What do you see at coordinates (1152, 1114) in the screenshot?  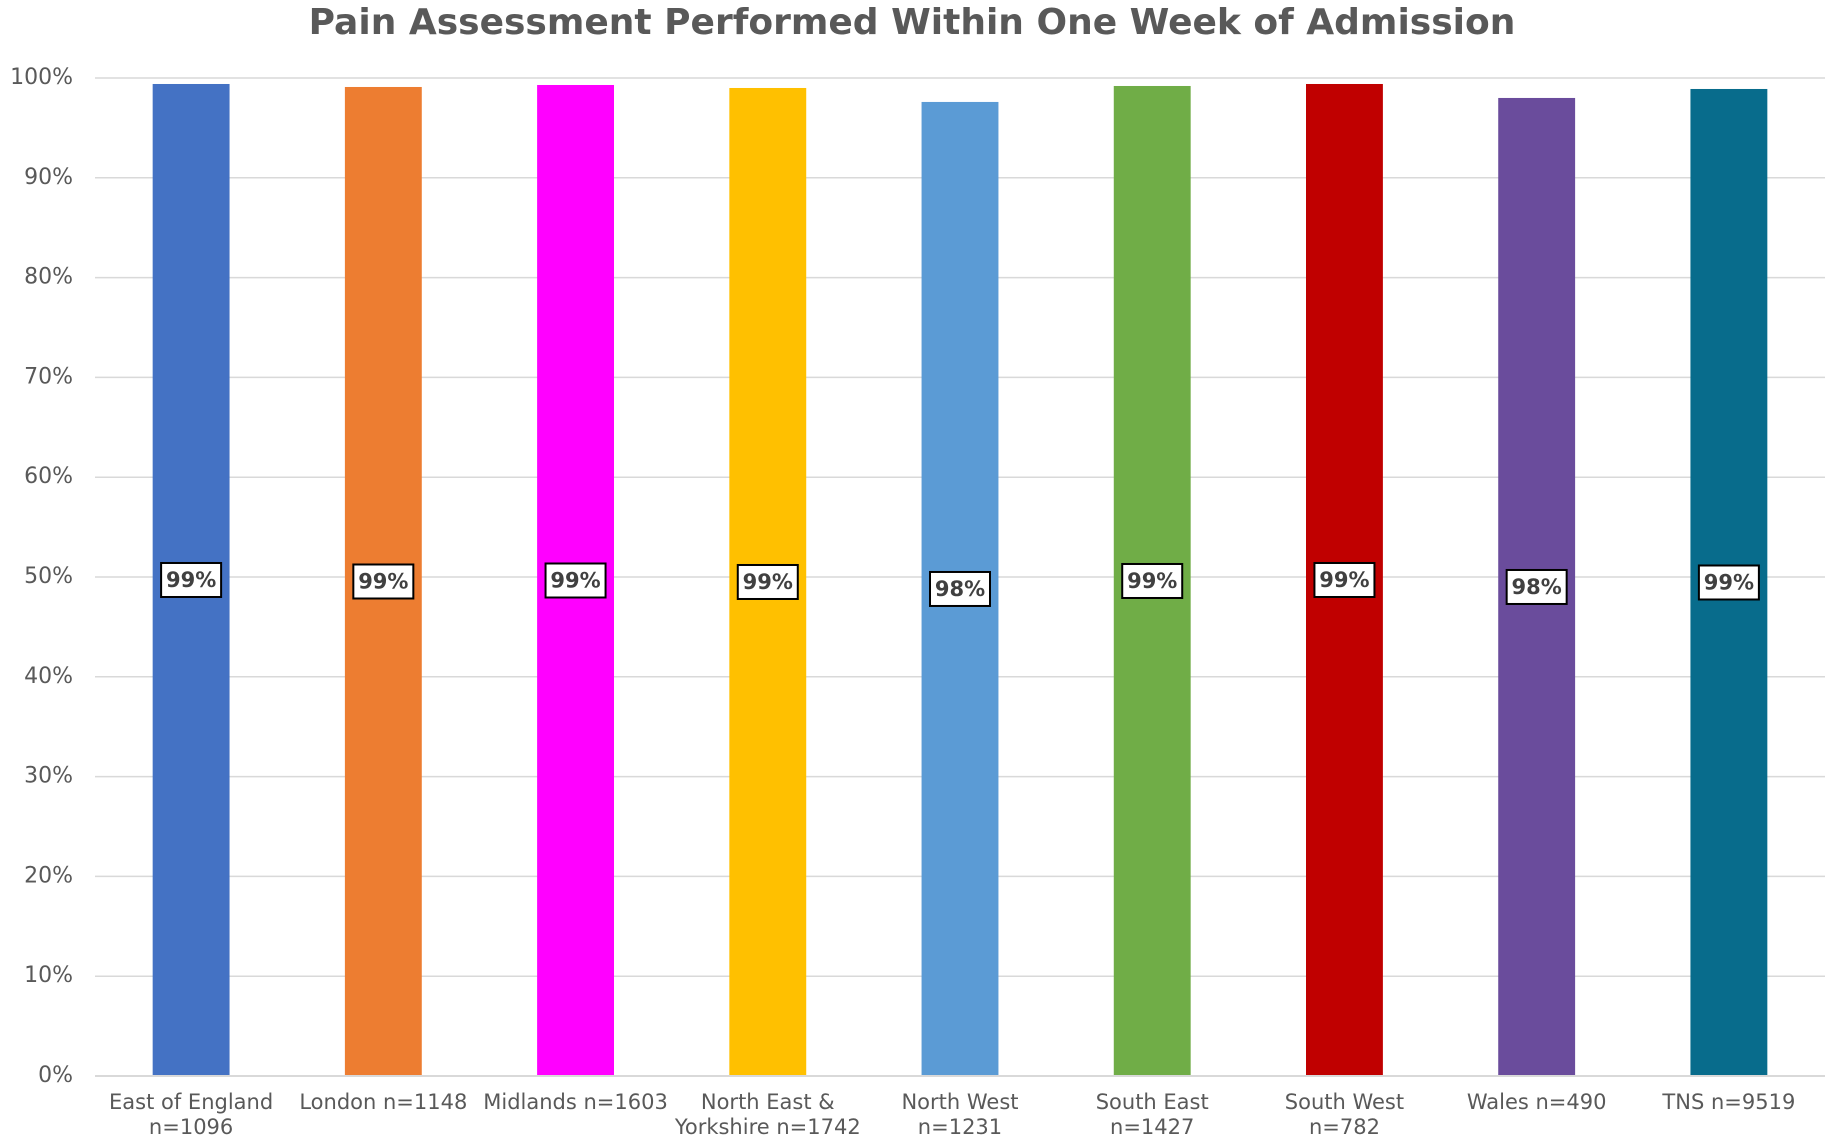 I see `x-tick-label: South East n=1427` at bounding box center [1152, 1114].